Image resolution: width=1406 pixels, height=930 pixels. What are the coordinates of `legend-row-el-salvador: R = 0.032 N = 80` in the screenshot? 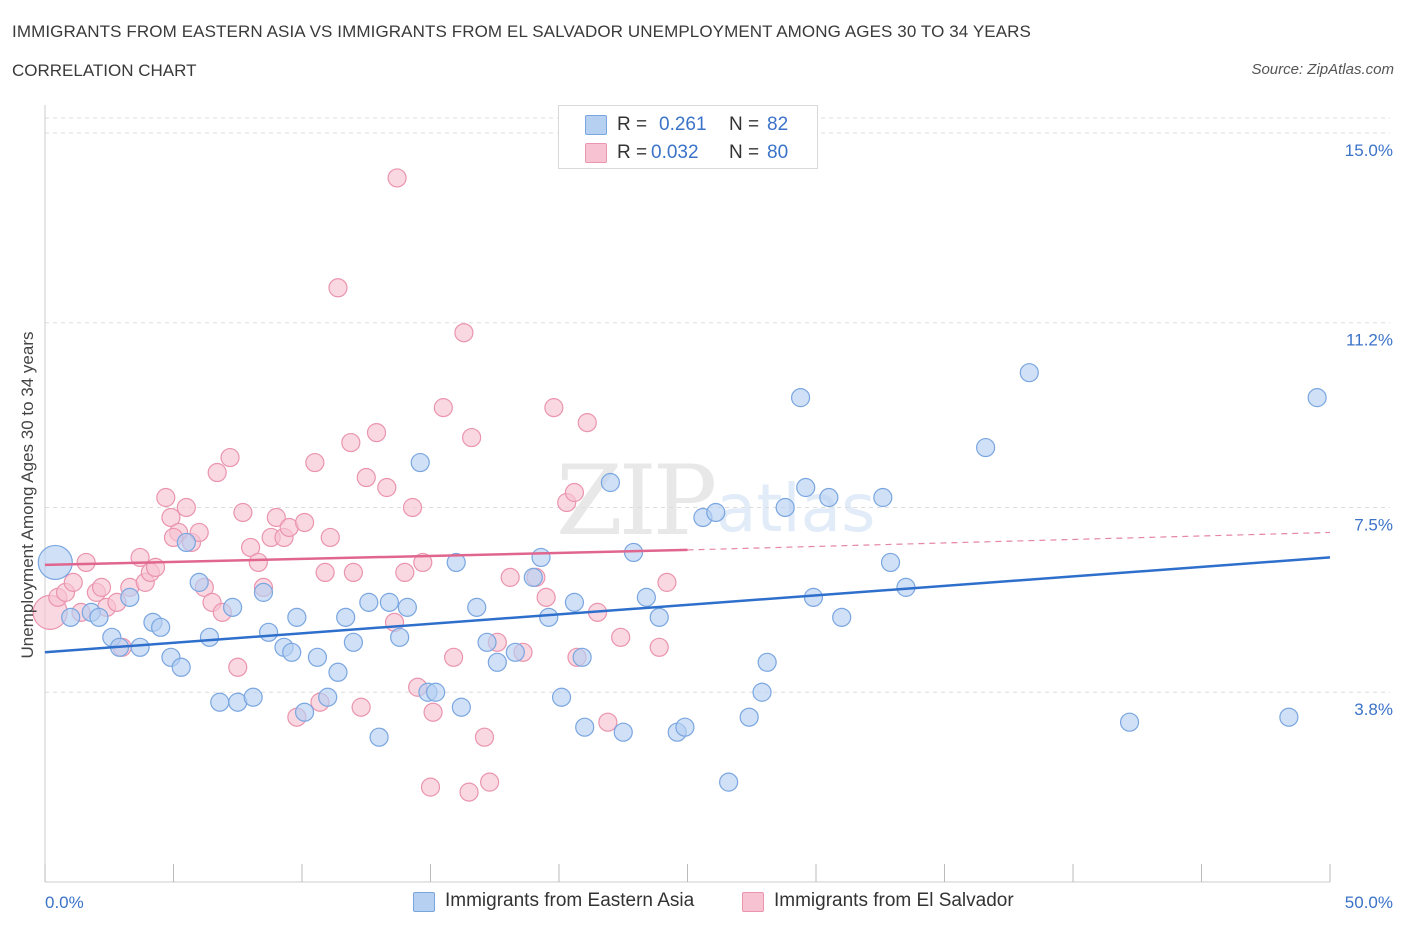 It's located at (686, 153).